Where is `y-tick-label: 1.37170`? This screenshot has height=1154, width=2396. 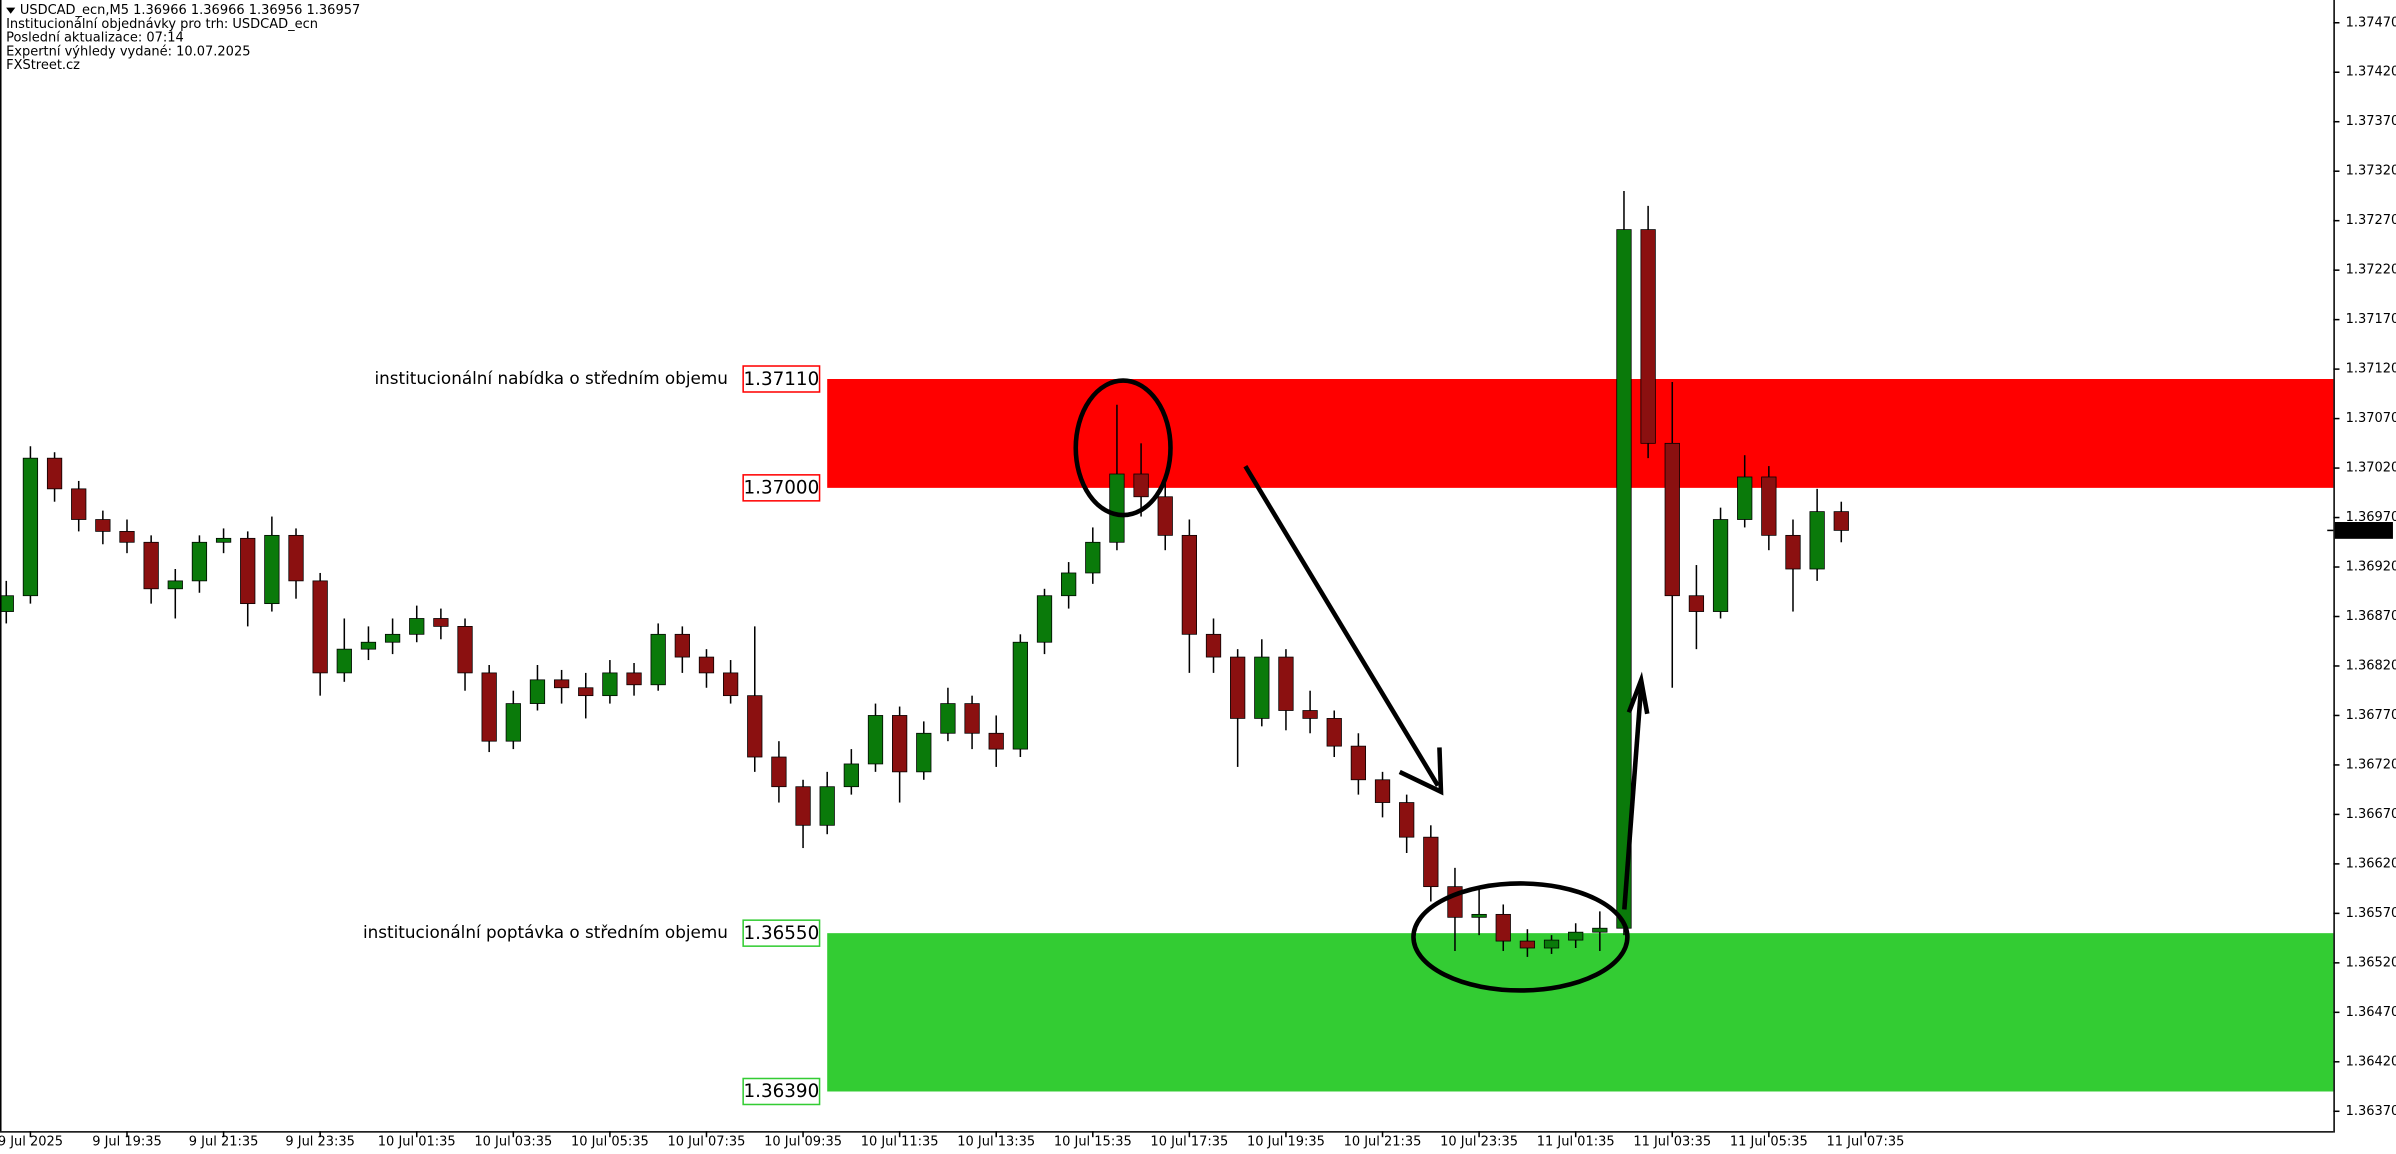
y-tick-label: 1.37170 is located at coordinates (2371, 319).